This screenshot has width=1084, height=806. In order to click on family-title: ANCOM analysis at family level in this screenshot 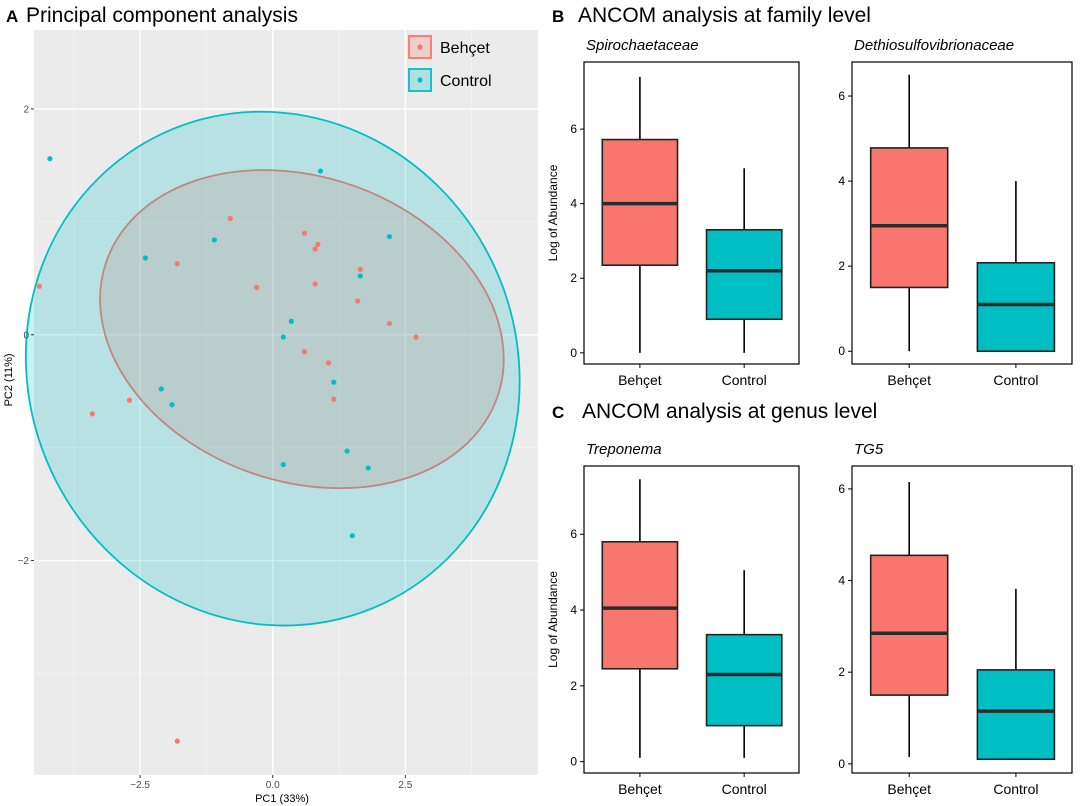, I will do `click(724, 15)`.